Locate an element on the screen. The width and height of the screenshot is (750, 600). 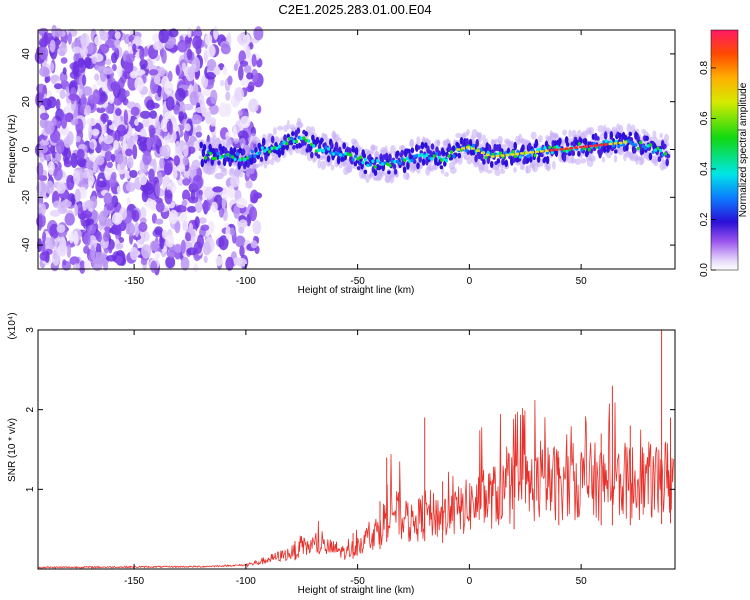
colorbar-ticks: 0.0 0.2 0.4 0.6 0.8 is located at coordinates (707, 169).